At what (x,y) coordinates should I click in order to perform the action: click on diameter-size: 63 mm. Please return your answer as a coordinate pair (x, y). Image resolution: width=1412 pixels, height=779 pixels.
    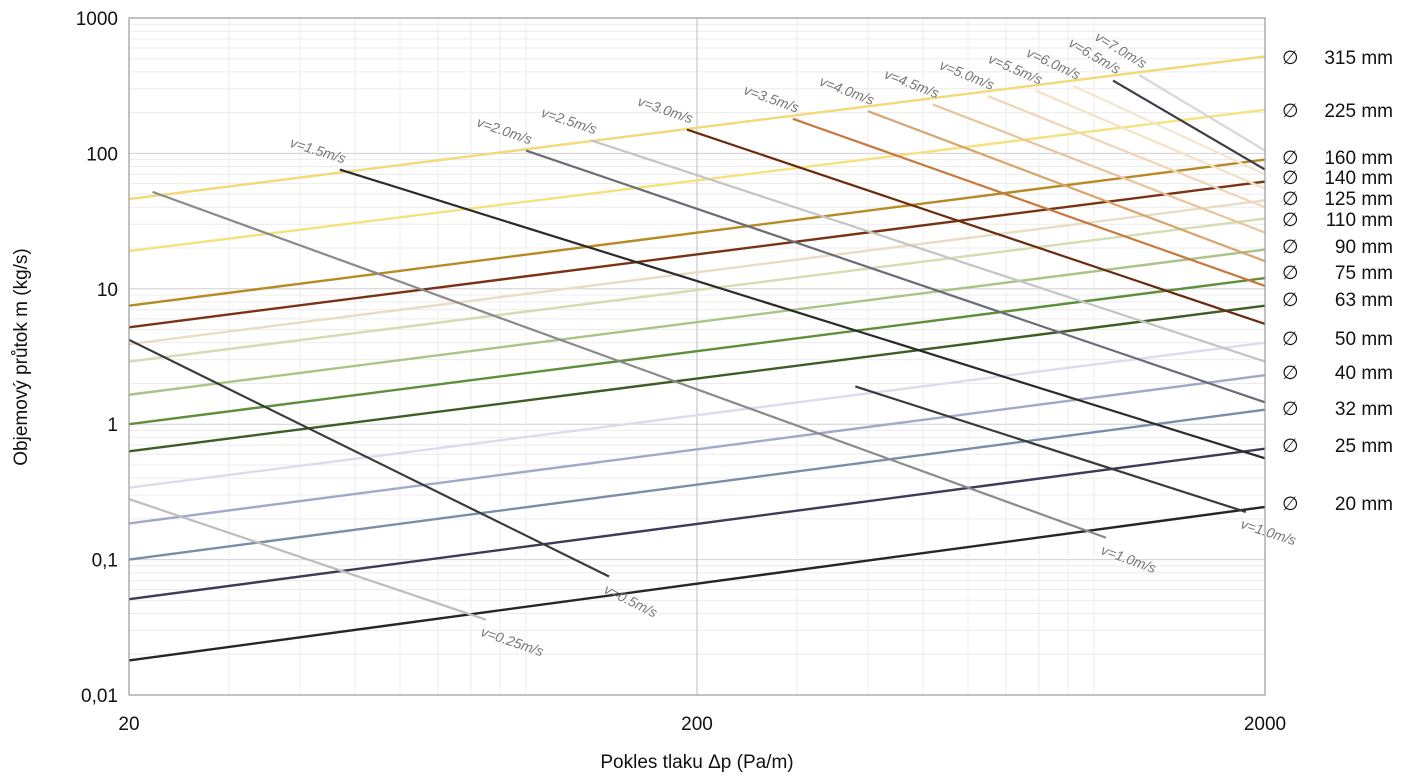
    Looking at the image, I should click on (1364, 300).